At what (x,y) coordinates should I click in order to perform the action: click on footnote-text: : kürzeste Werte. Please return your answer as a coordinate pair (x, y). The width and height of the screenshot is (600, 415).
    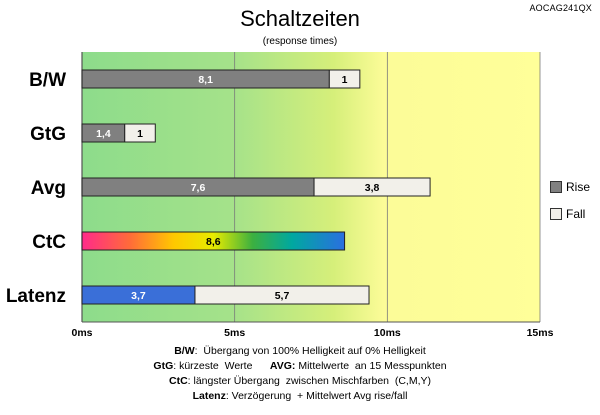
    Looking at the image, I should click on (221, 366).